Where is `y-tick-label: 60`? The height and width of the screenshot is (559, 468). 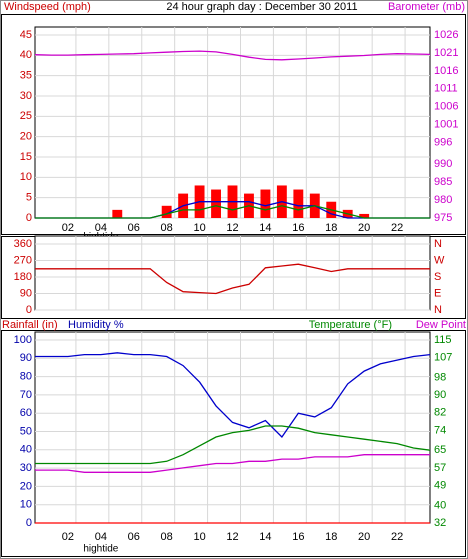 y-tick-label: 60 is located at coordinates (26, 413).